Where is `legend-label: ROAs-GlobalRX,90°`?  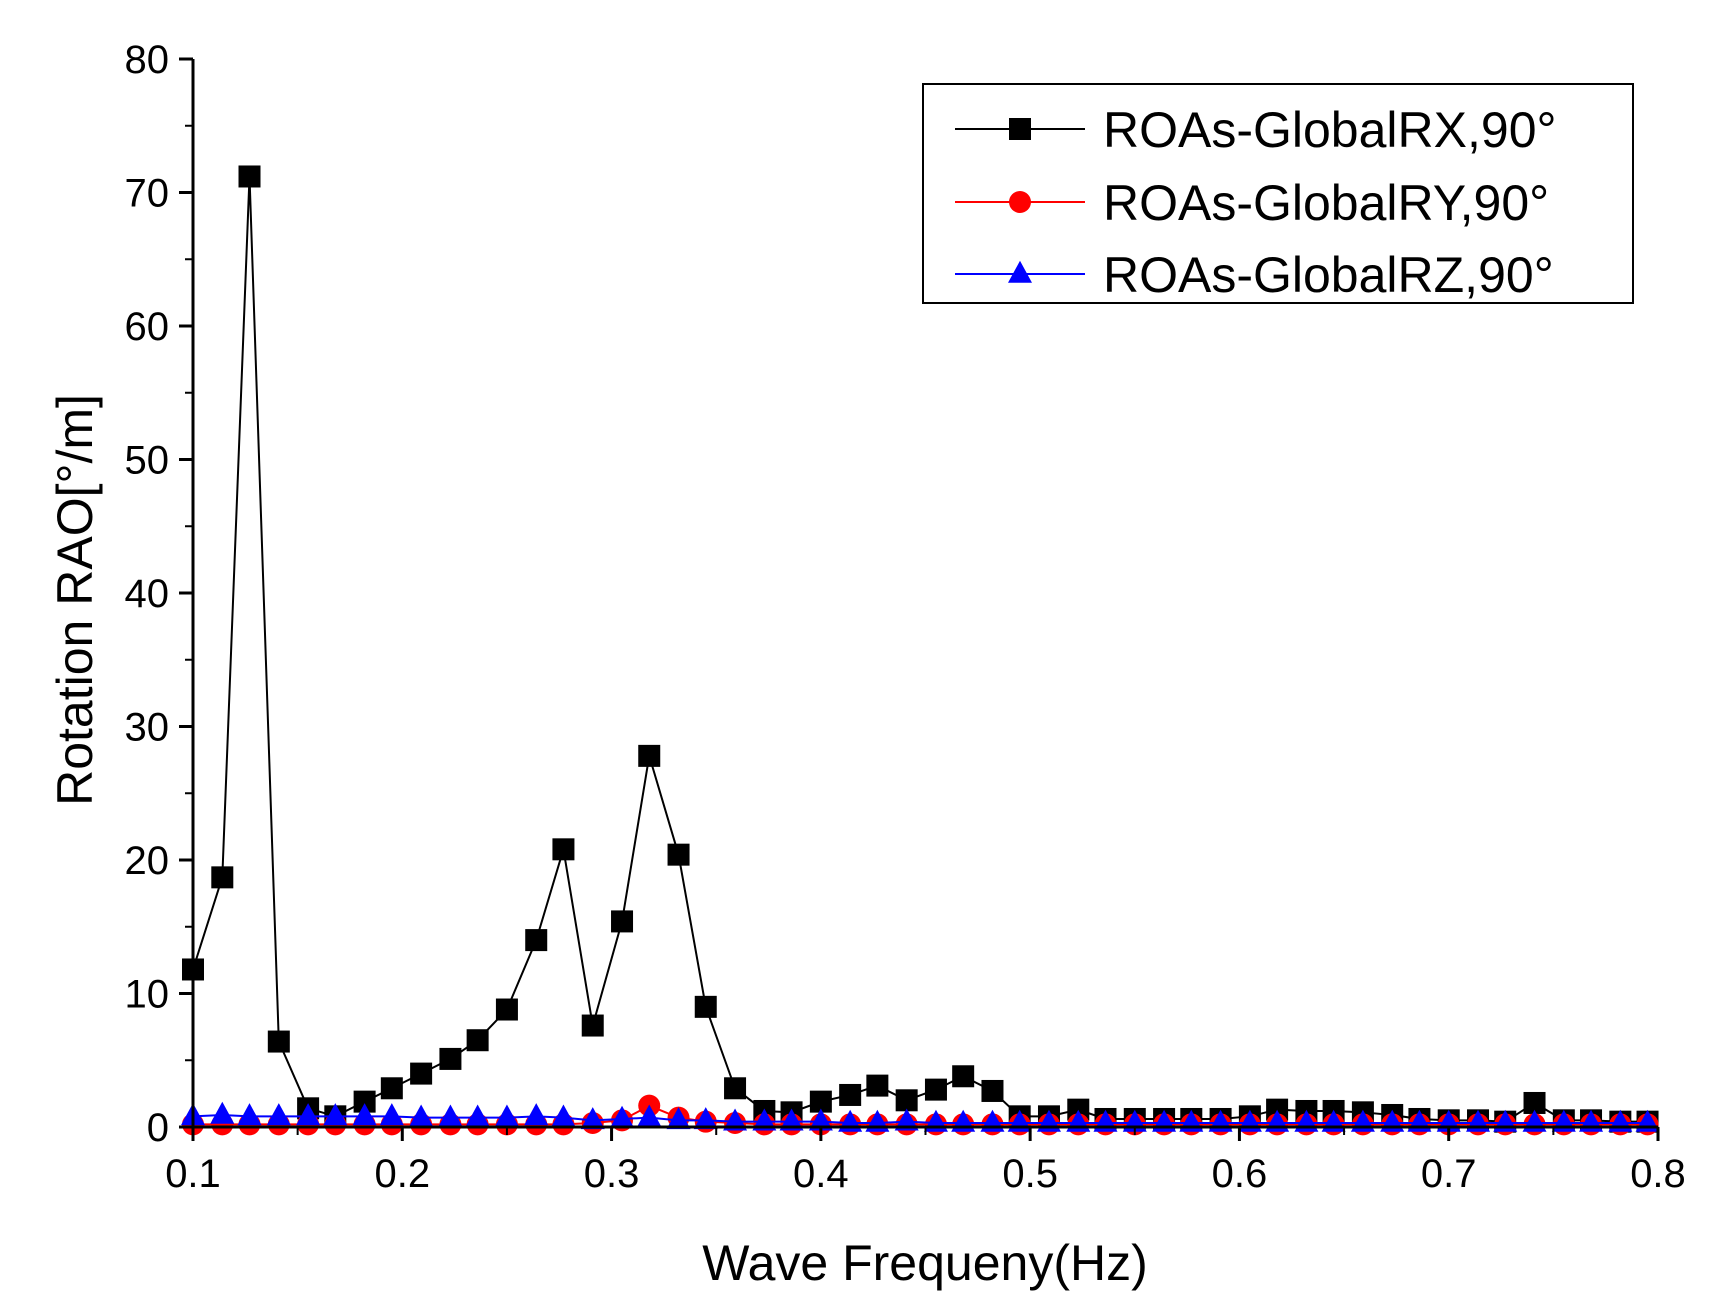
legend-label: ROAs-GlobalRX,90° is located at coordinates (1330, 130).